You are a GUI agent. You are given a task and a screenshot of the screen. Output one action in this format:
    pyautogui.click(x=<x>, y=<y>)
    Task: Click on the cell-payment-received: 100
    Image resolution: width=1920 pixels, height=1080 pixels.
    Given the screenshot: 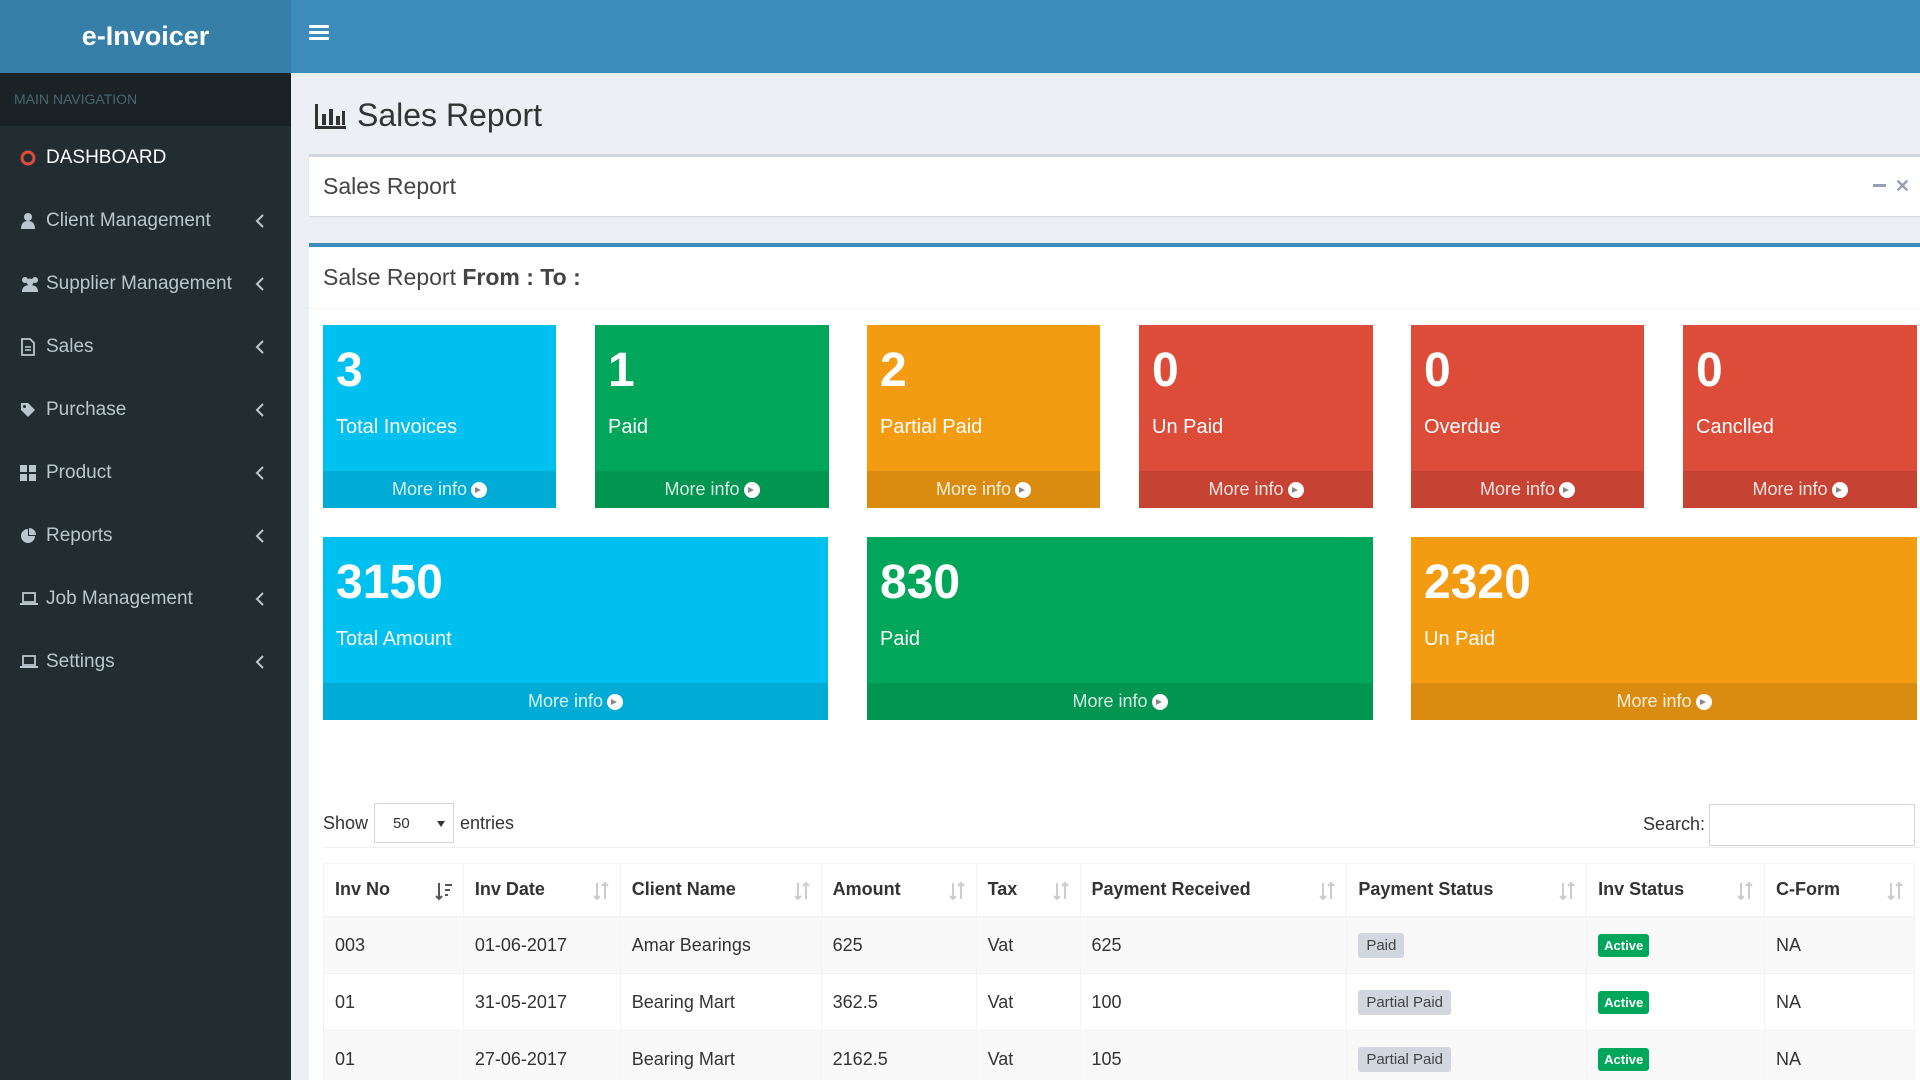 What is the action you would take?
    pyautogui.click(x=1213, y=1002)
    